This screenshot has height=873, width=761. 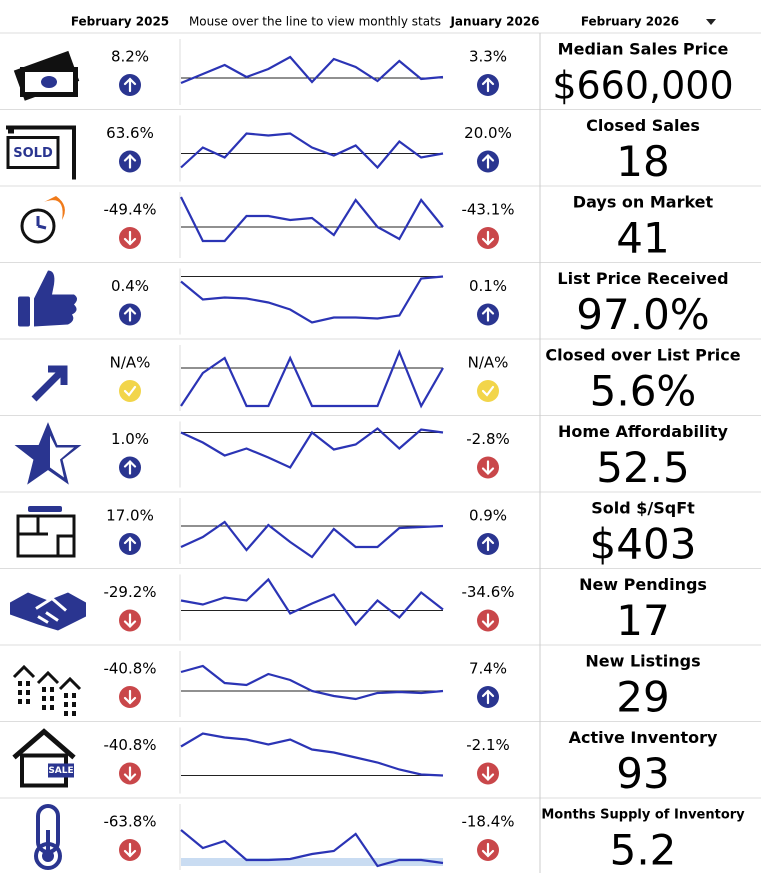 What do you see at coordinates (642, 161) in the screenshot?
I see `metric-value: 18` at bounding box center [642, 161].